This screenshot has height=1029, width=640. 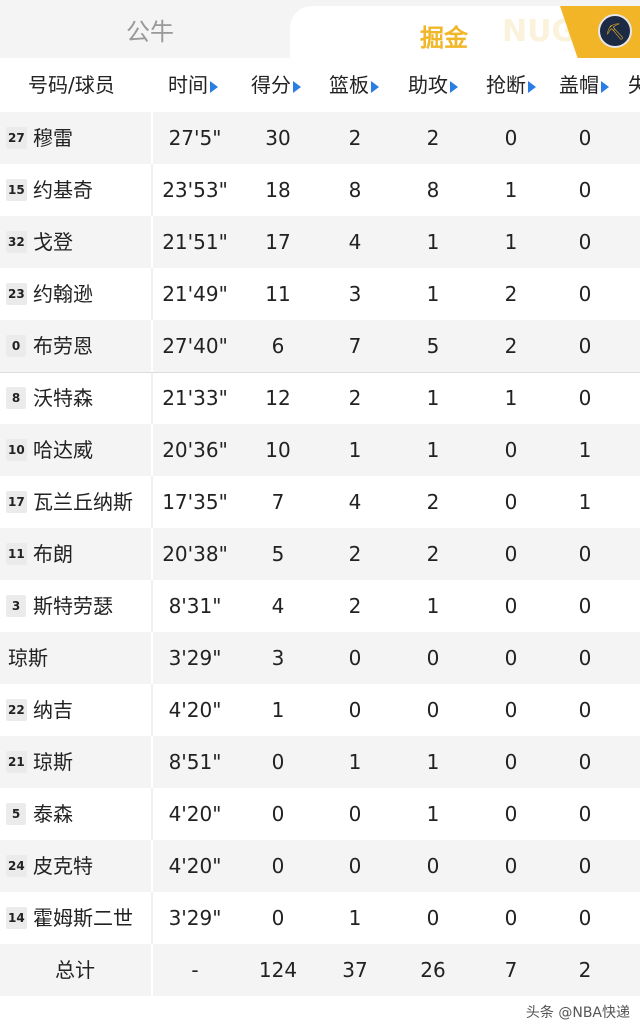 What do you see at coordinates (579, 85) in the screenshot?
I see `col-blocks-label: 盖帽` at bounding box center [579, 85].